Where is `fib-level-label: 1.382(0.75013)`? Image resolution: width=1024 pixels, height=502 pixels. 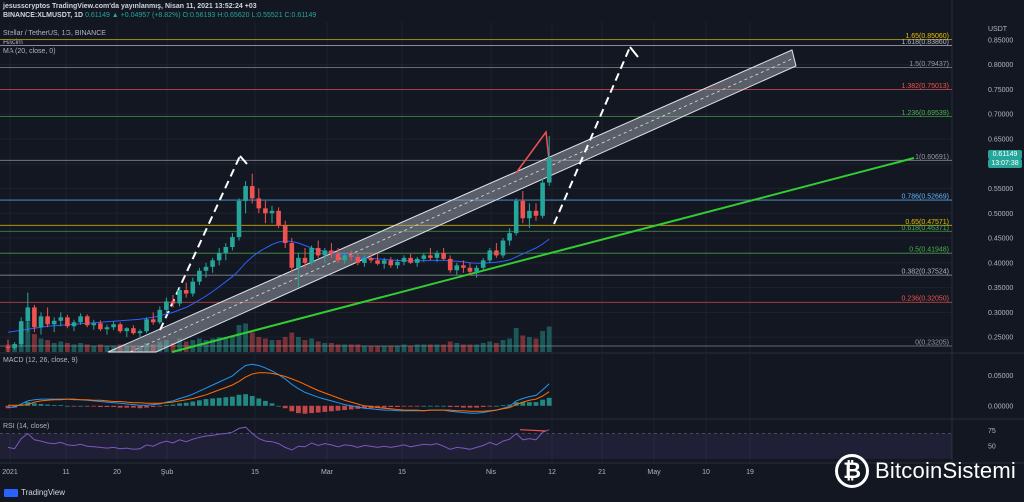
fib-level-label: 1.382(0.75013) is located at coordinates (925, 86).